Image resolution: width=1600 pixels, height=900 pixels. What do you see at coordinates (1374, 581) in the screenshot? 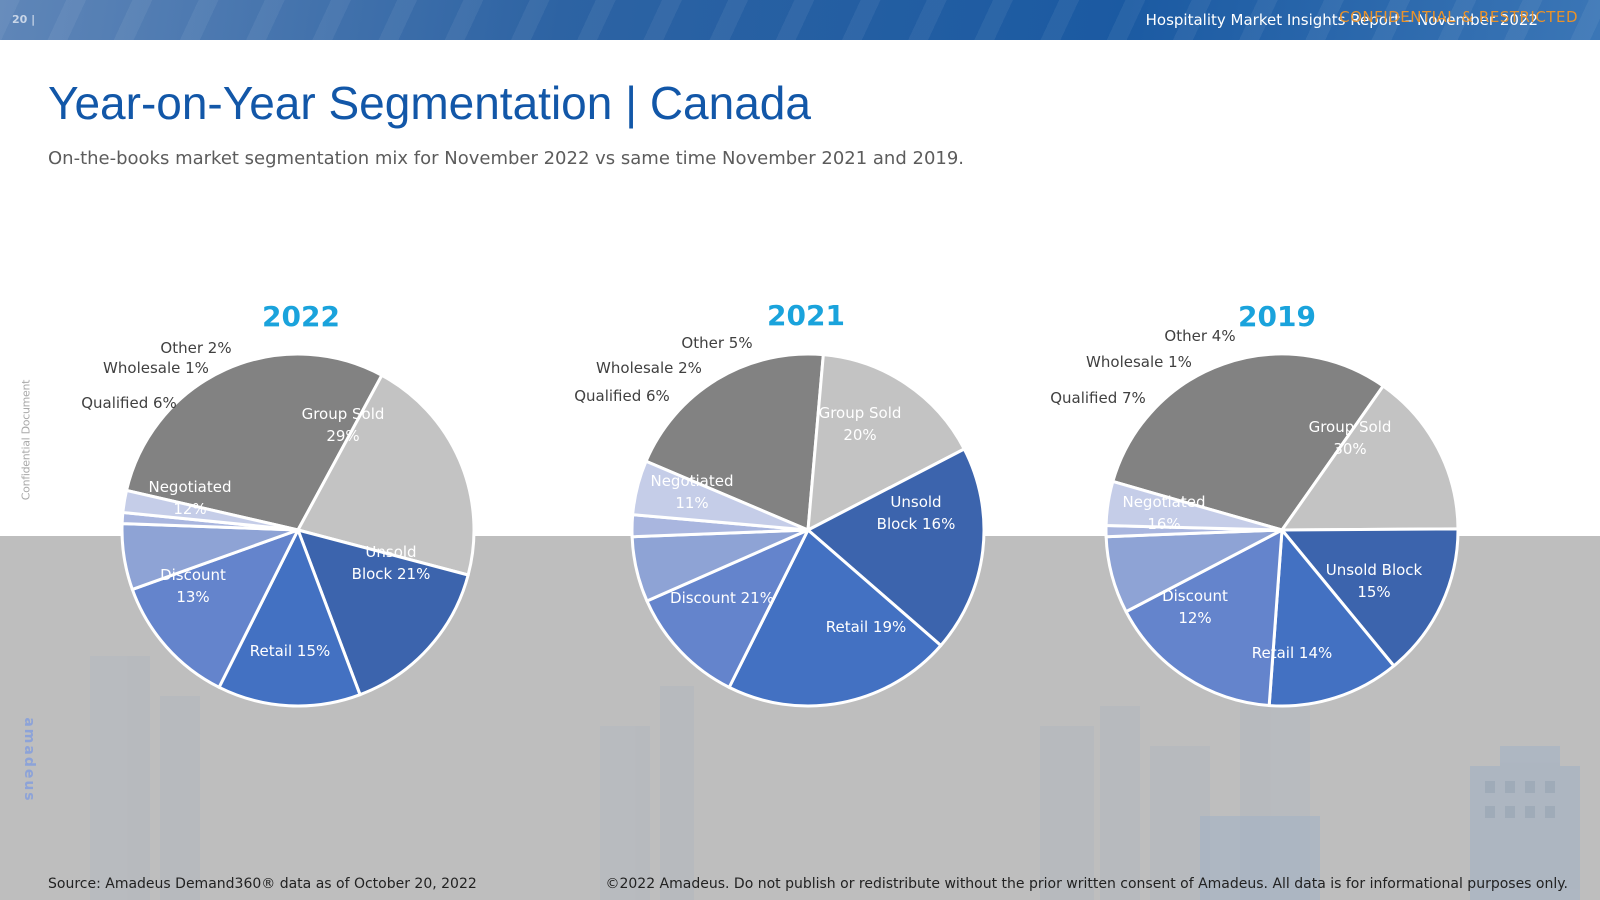
I see `data-label-unsold-block: Unsold Block 15%` at bounding box center [1374, 581].